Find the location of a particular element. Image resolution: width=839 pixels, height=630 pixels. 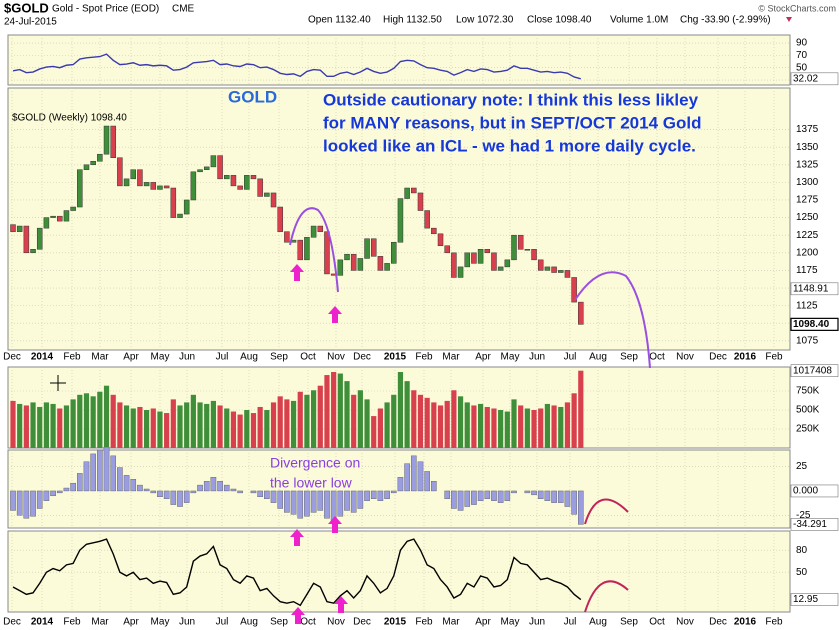

y-tick-label: 1375 is located at coordinates (807, 129).